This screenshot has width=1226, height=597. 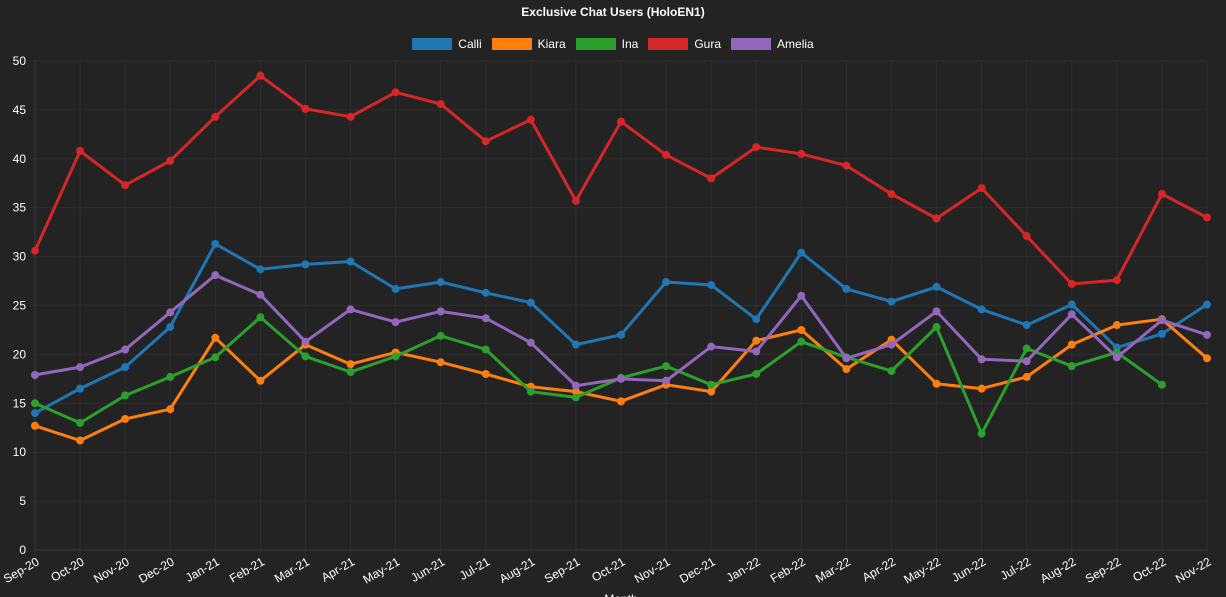 I want to click on x-tick-label: Apr-21, so click(x=338, y=569).